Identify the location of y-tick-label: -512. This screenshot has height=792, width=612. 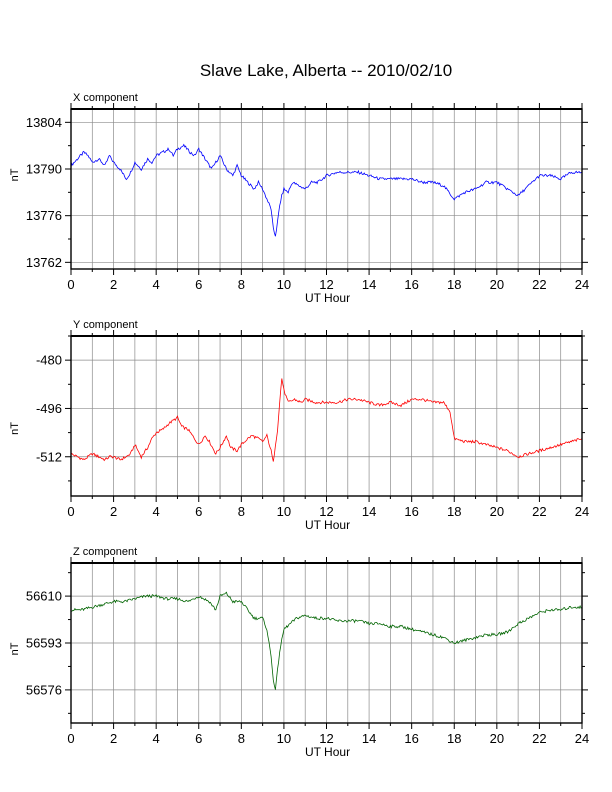
(49, 456).